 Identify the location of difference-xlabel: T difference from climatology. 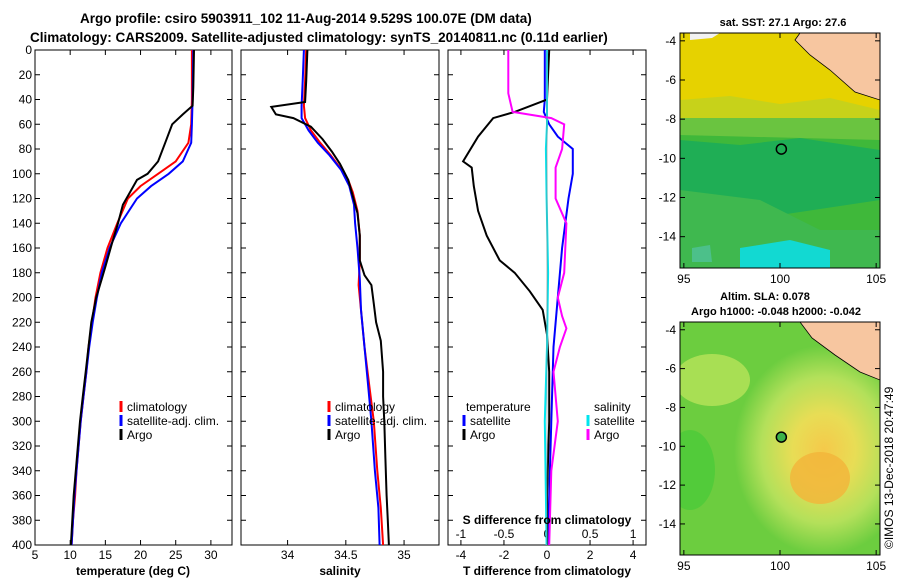
(547, 571).